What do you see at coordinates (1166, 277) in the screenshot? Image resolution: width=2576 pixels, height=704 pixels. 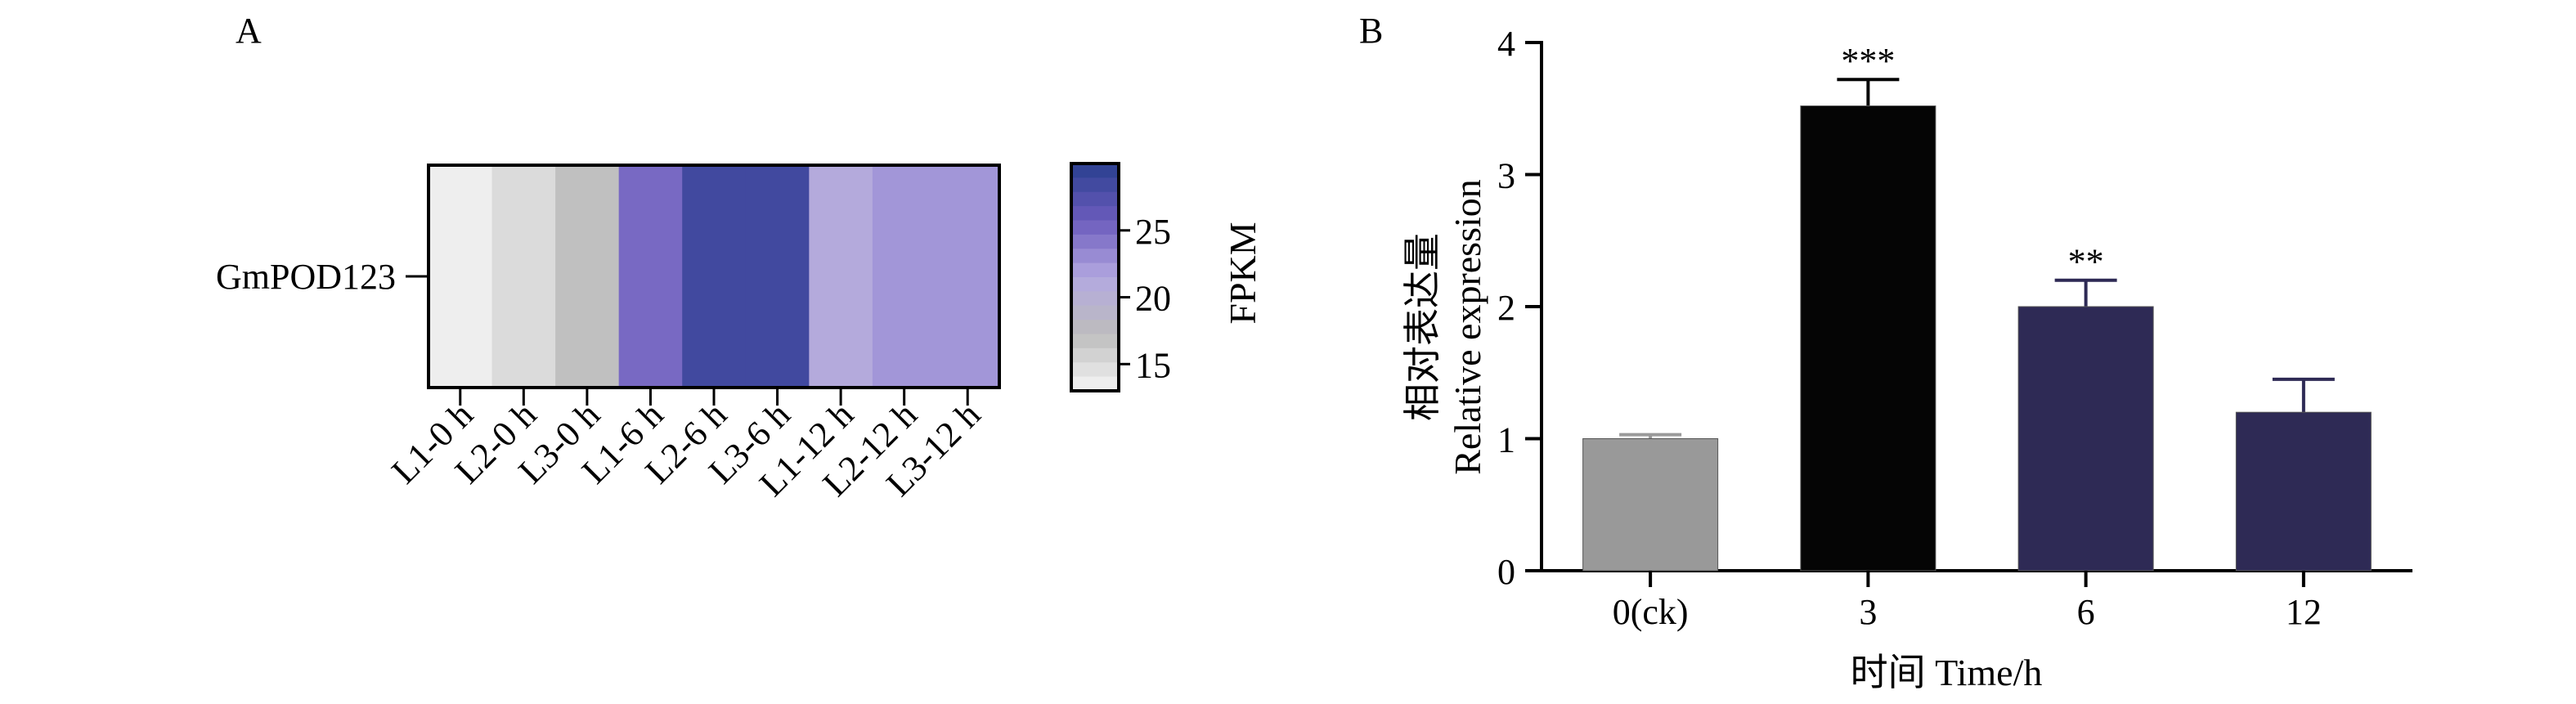 I see `colorbar: 15 20 25 FPKM` at bounding box center [1166, 277].